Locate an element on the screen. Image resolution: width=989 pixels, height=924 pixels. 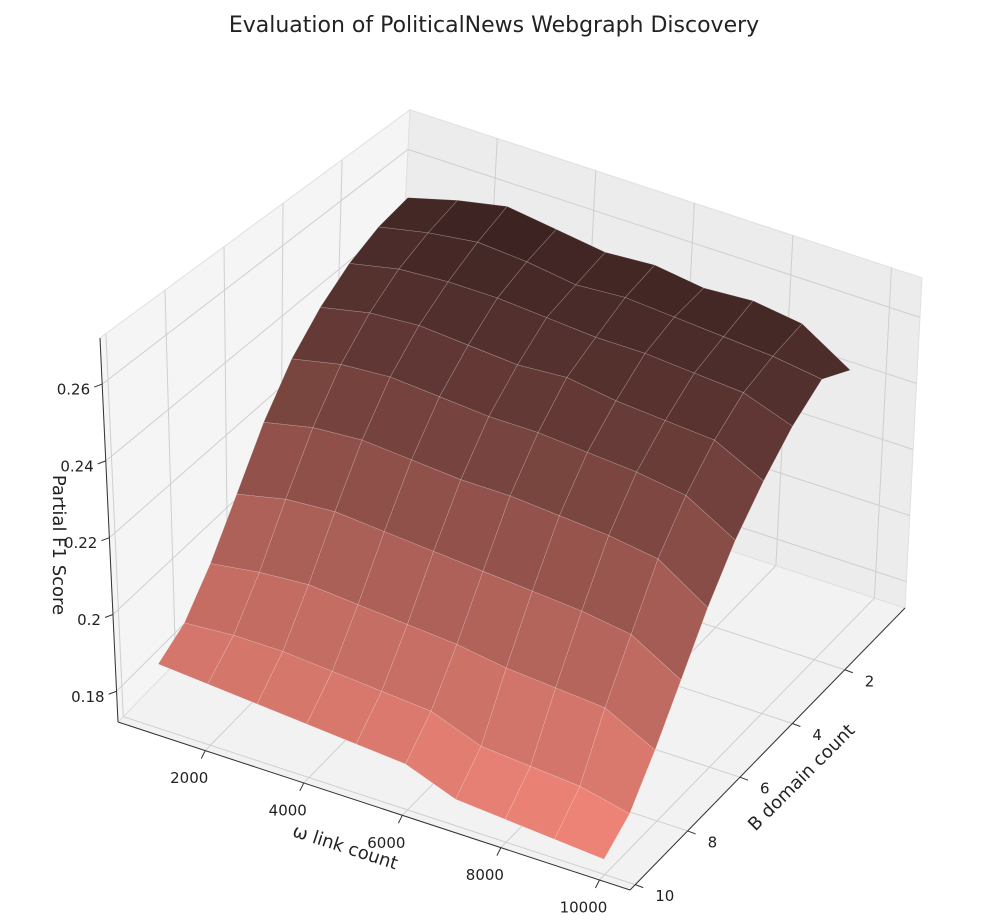
y-tick-label: 4 is located at coordinates (817, 735).